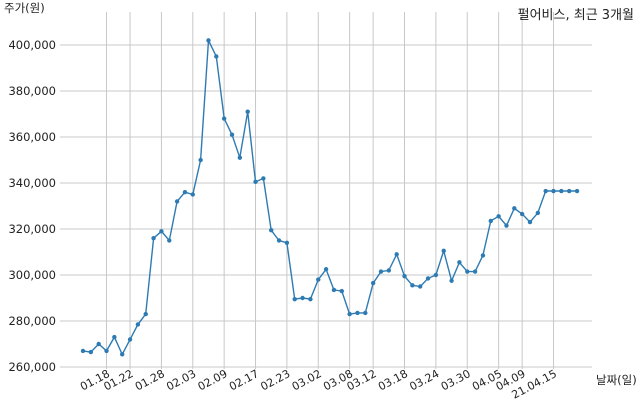 The image size is (640, 409). Describe the element at coordinates (424, 380) in the screenshot. I see `x-tick-label: 03.24` at that location.